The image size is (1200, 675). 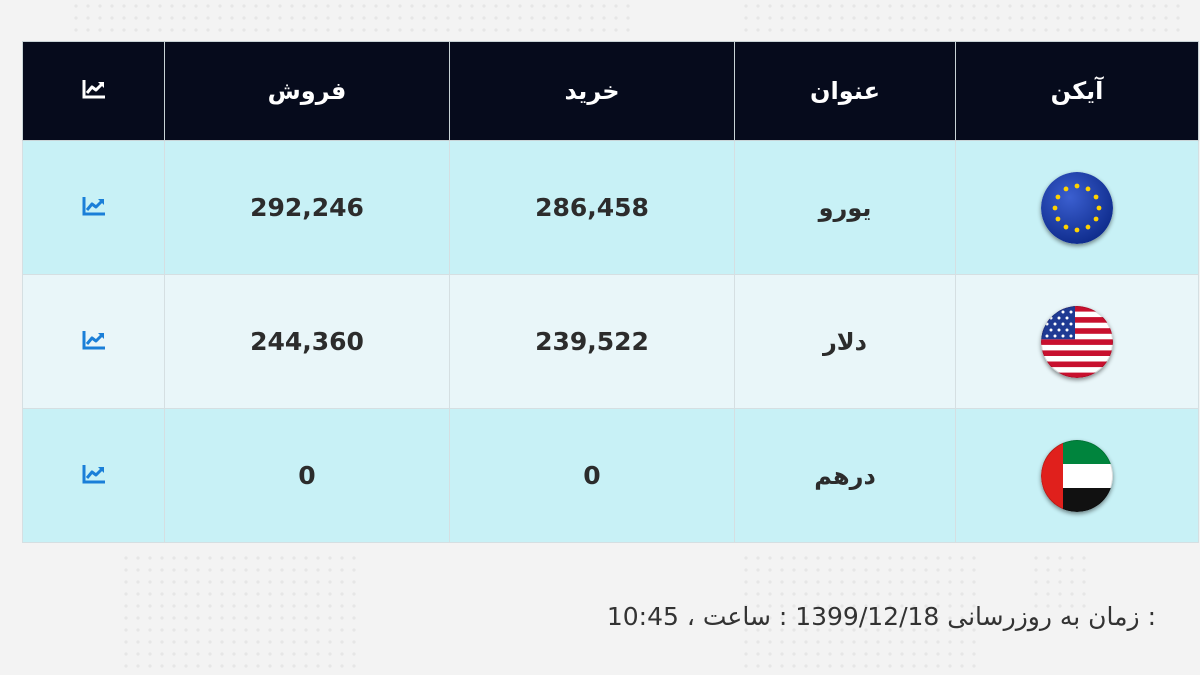 I want to click on cell-buy: 239,522, so click(x=592, y=341).